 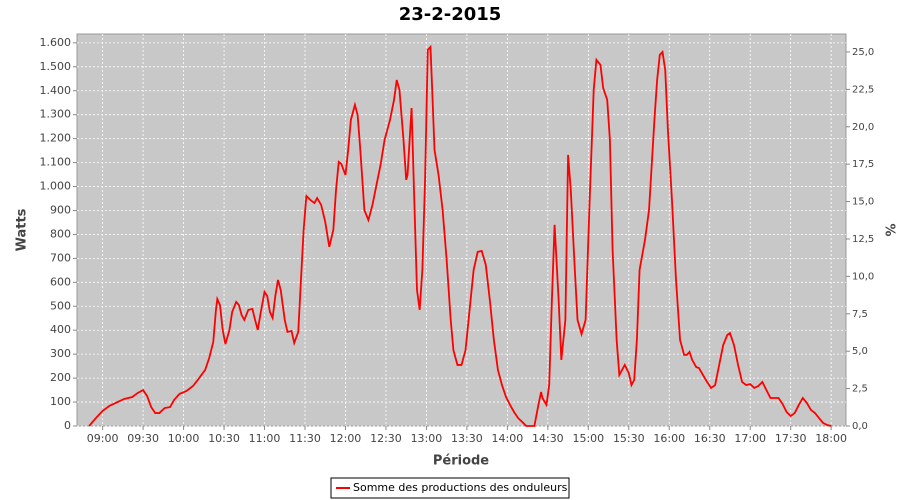 What do you see at coordinates (863, 127) in the screenshot?
I see `y2-tick-label: 20,0` at bounding box center [863, 127].